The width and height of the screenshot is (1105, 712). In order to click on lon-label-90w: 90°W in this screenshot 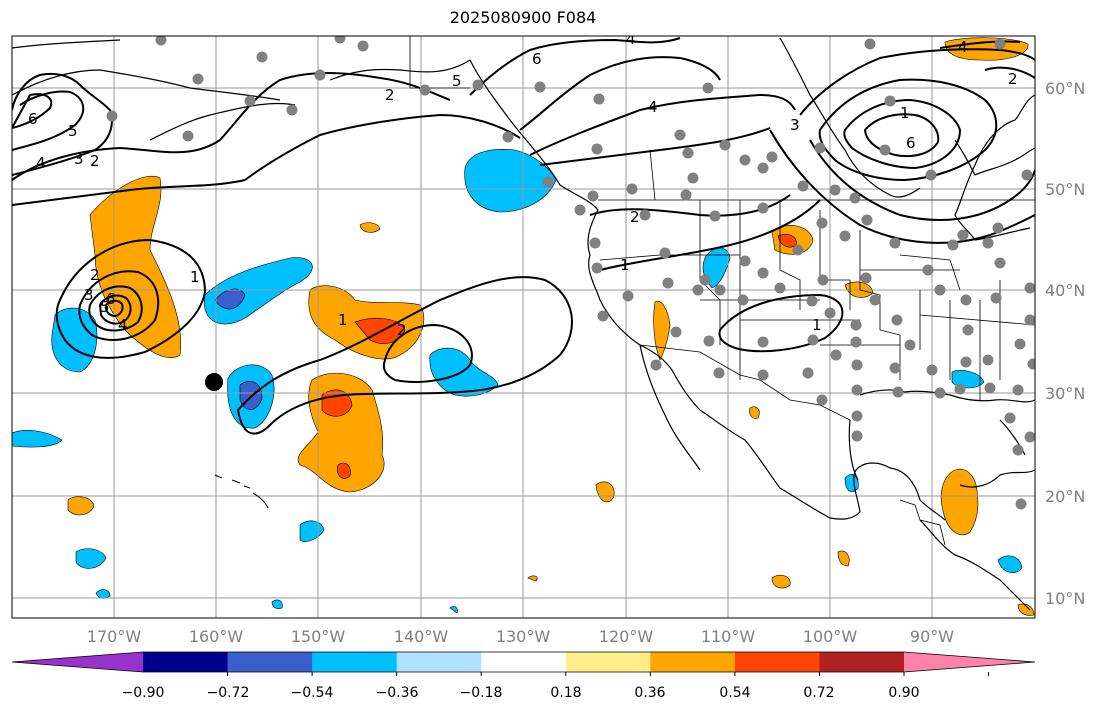, I will do `click(932, 636)`.